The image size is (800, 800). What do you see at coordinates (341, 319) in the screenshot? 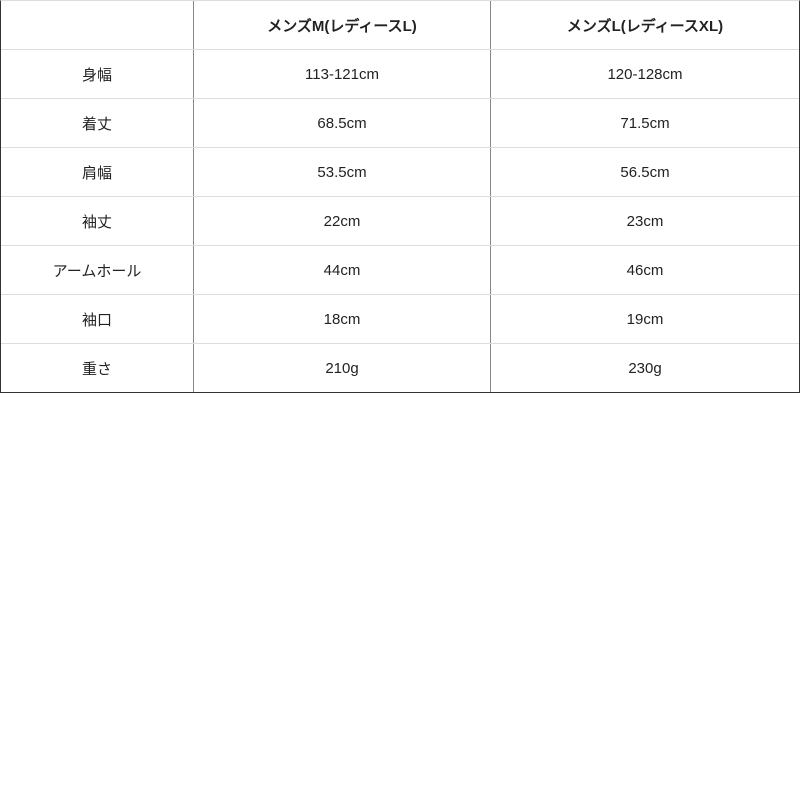
I see `value-cell: 18cm` at bounding box center [341, 319].